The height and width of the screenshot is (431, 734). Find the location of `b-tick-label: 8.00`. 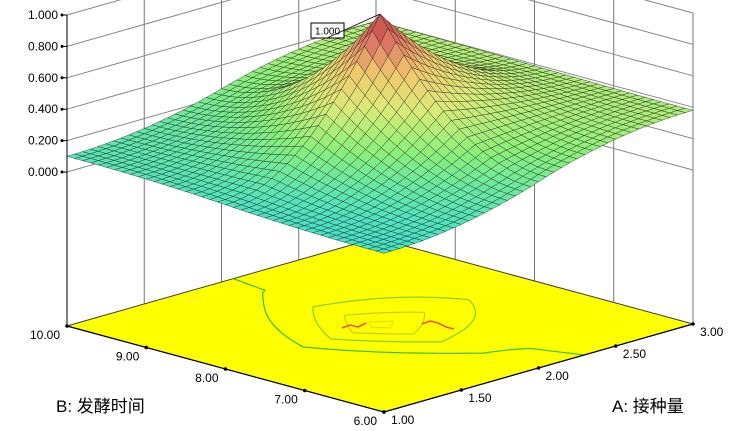

b-tick-label: 8.00 is located at coordinates (207, 378).